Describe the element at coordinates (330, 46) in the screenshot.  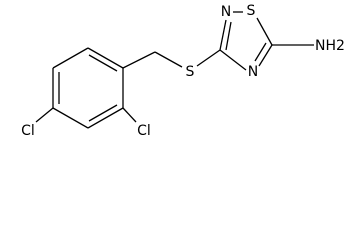
I see `atom-label: NH2` at that location.